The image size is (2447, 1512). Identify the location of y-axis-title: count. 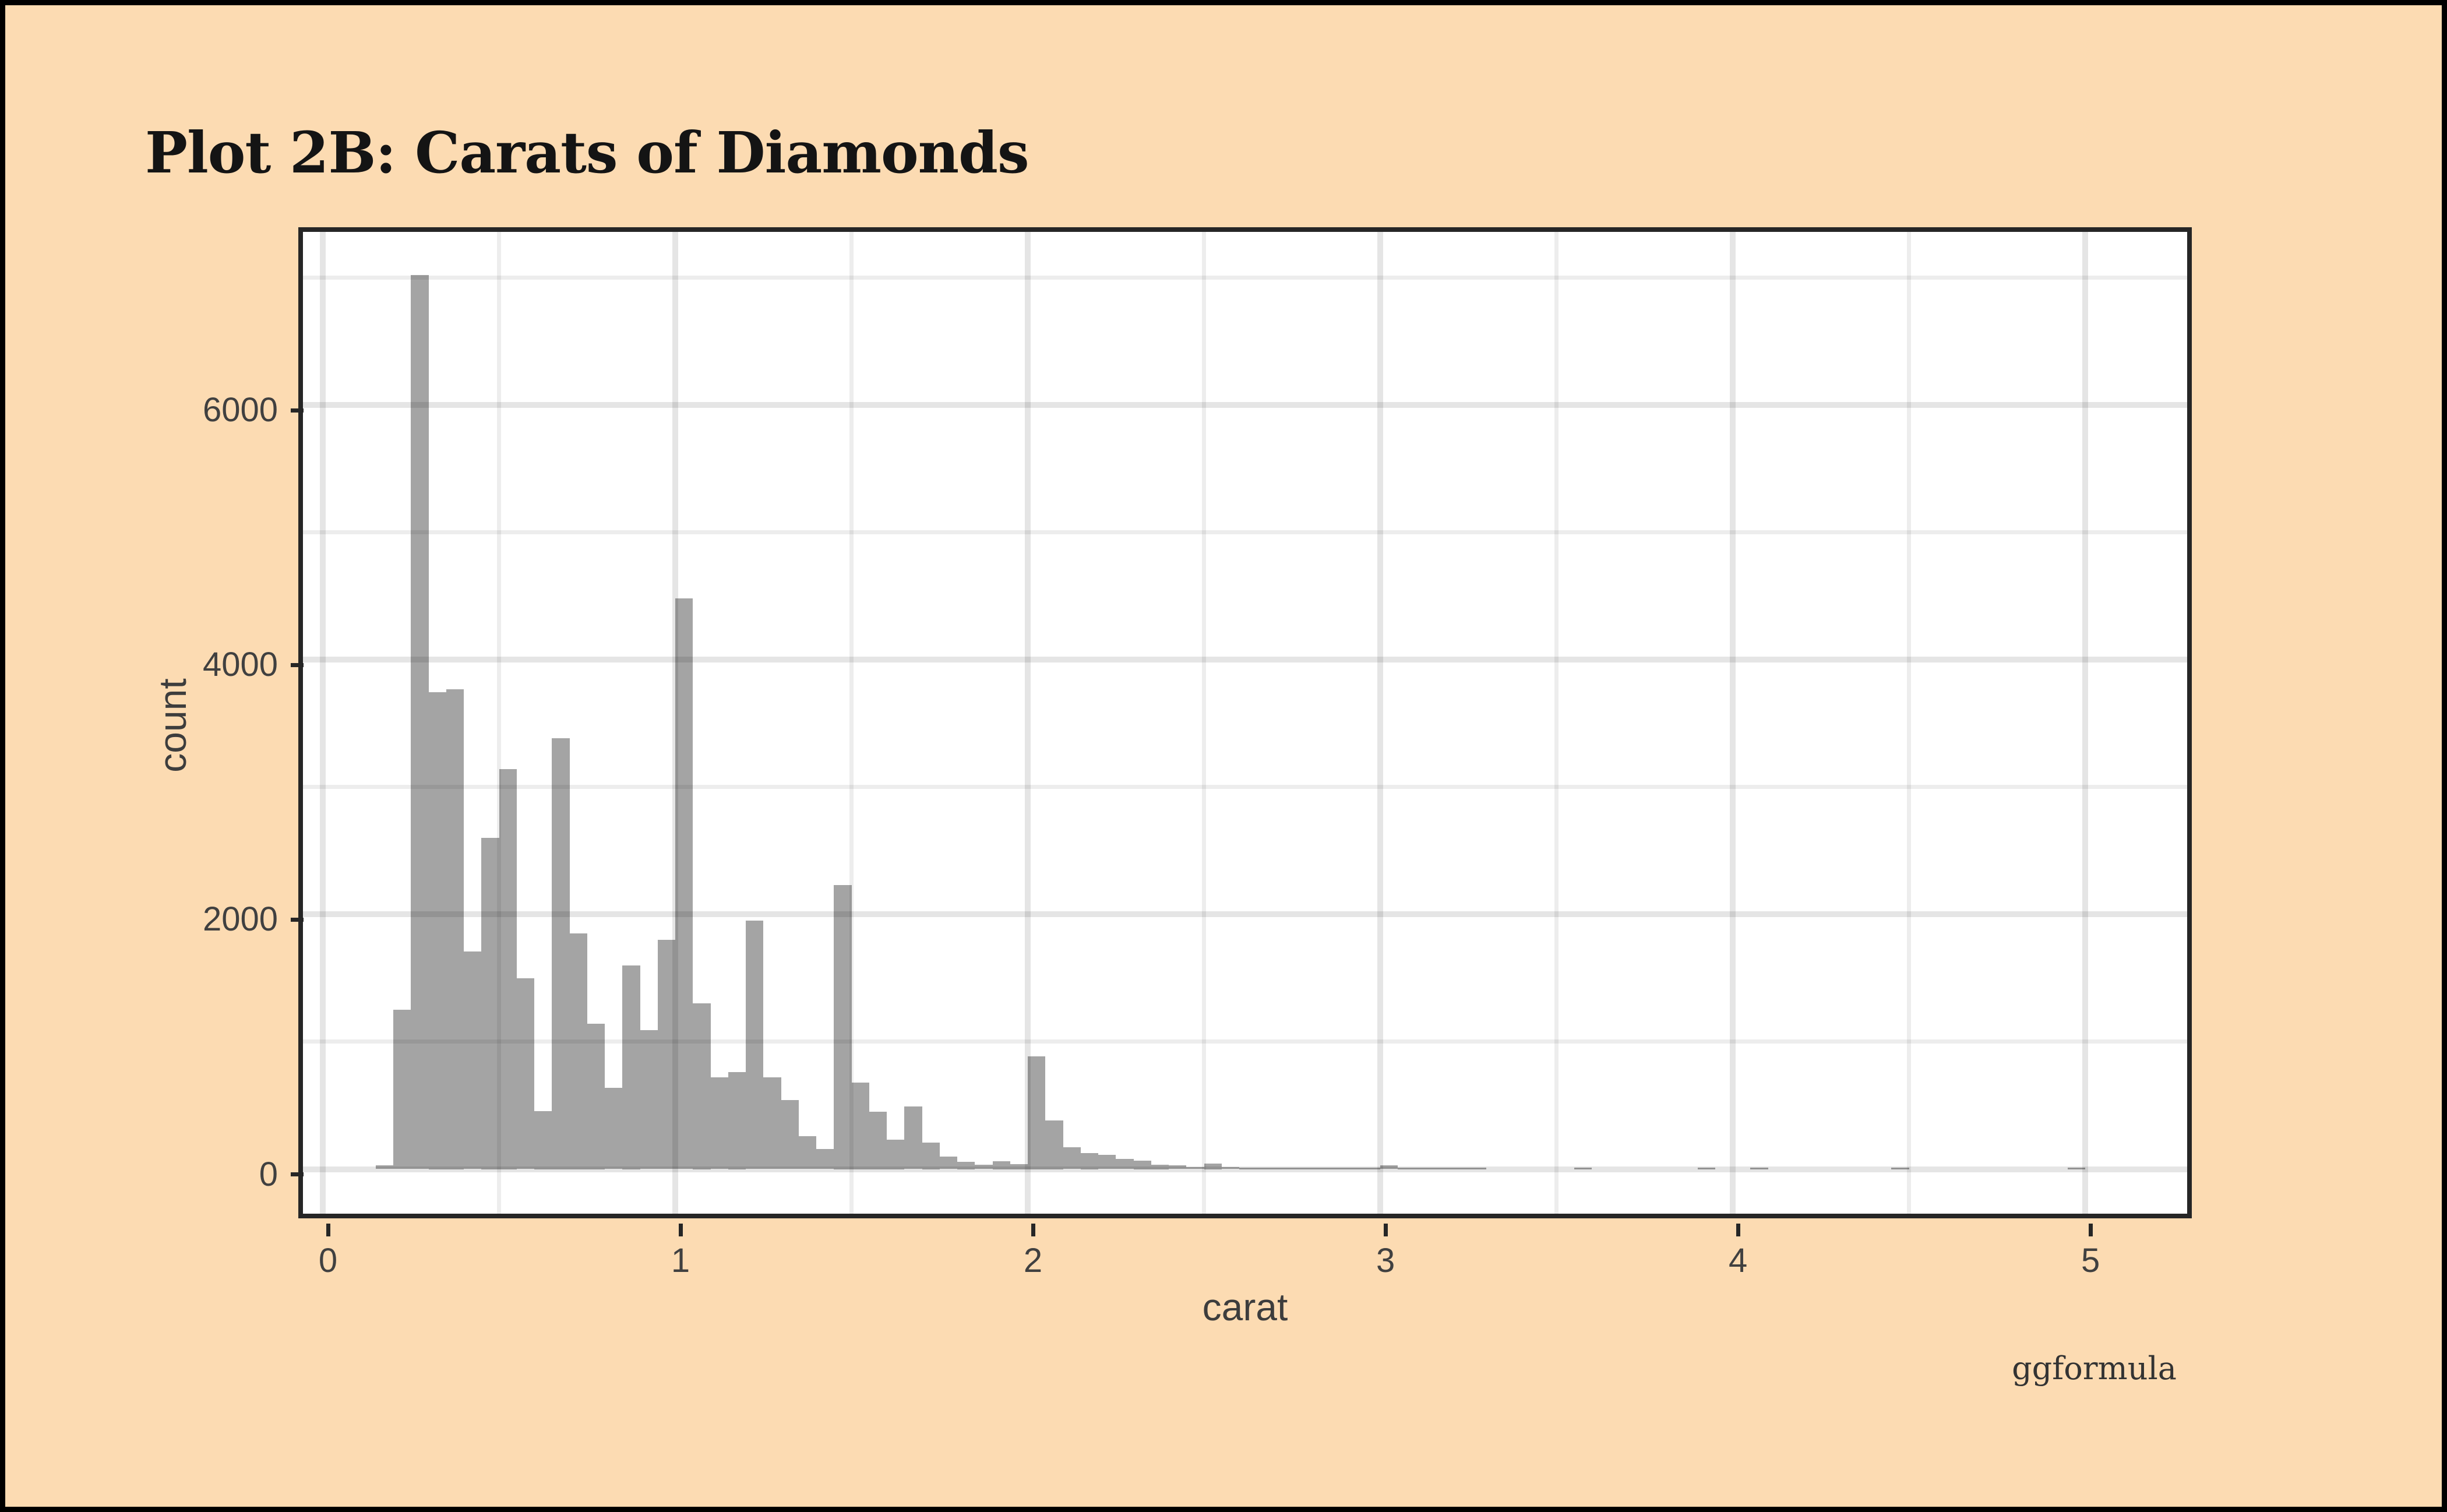
(172, 726).